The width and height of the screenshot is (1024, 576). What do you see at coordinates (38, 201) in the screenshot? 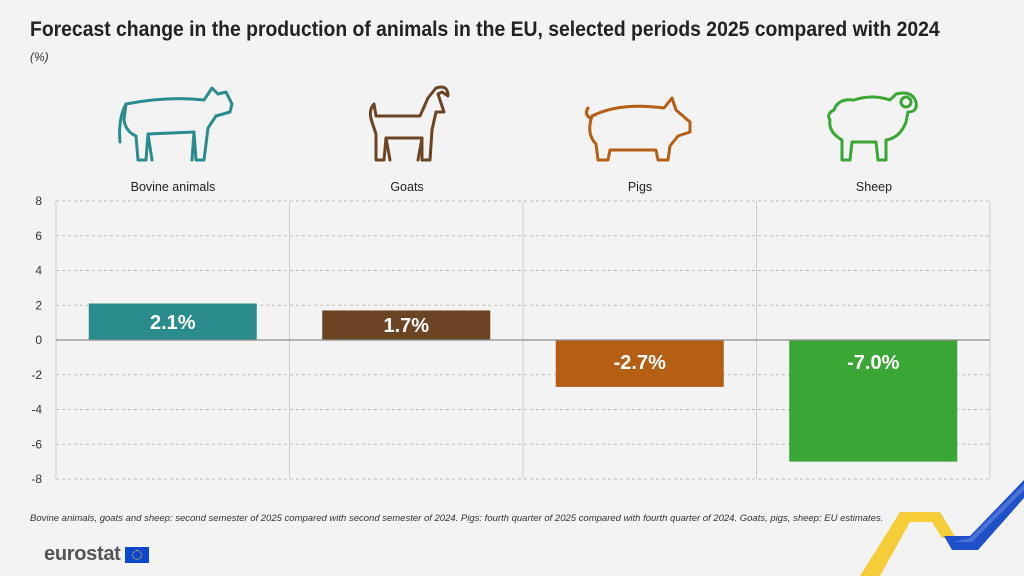
I see `y-tick-label: 8` at bounding box center [38, 201].